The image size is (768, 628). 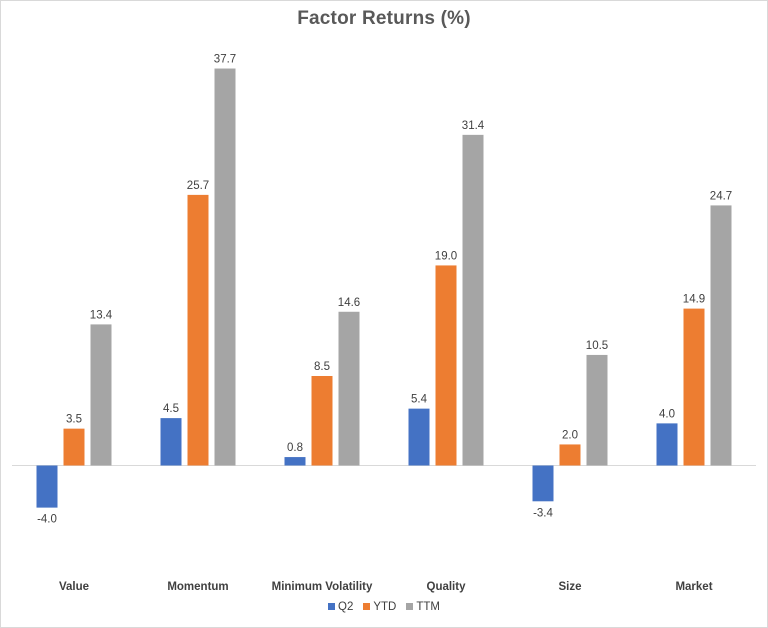 I want to click on legend-label-ytd: YTD, so click(x=385, y=607).